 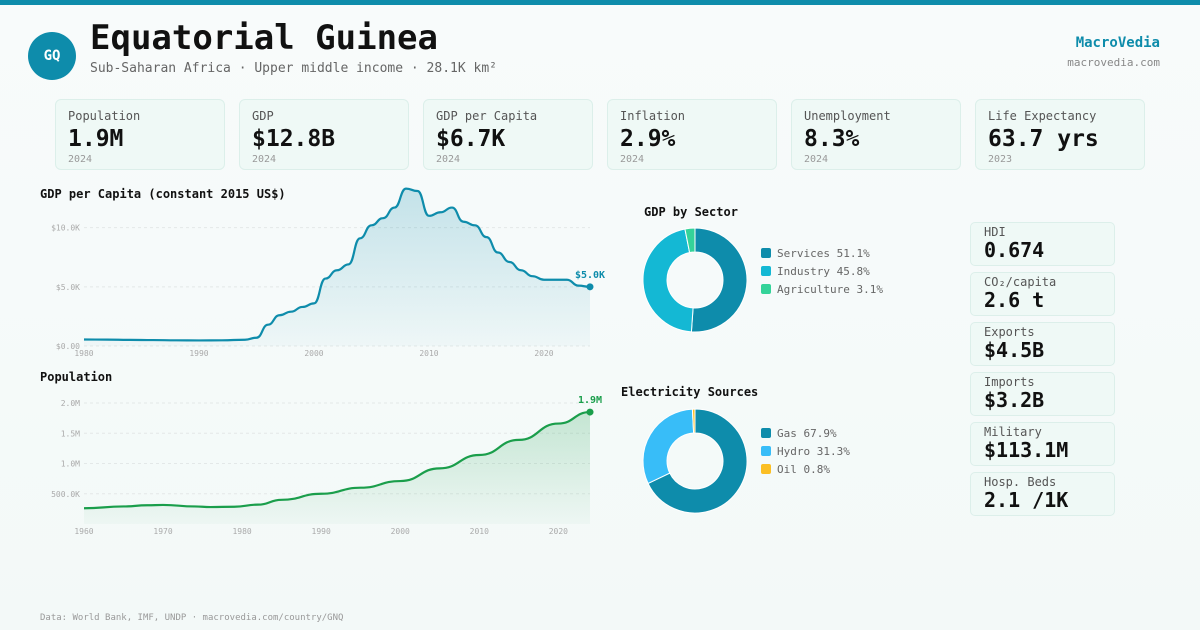 What do you see at coordinates (1026, 500) in the screenshot?
I see `stat-value: 2.1 /1K` at bounding box center [1026, 500].